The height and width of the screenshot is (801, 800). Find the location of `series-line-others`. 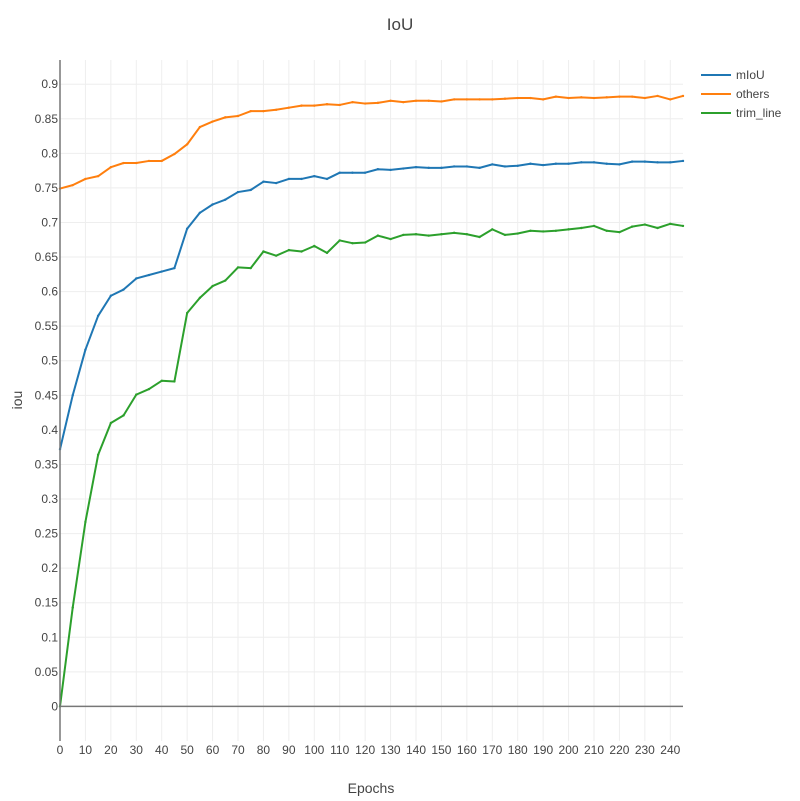

series-line-others is located at coordinates (371, 142).